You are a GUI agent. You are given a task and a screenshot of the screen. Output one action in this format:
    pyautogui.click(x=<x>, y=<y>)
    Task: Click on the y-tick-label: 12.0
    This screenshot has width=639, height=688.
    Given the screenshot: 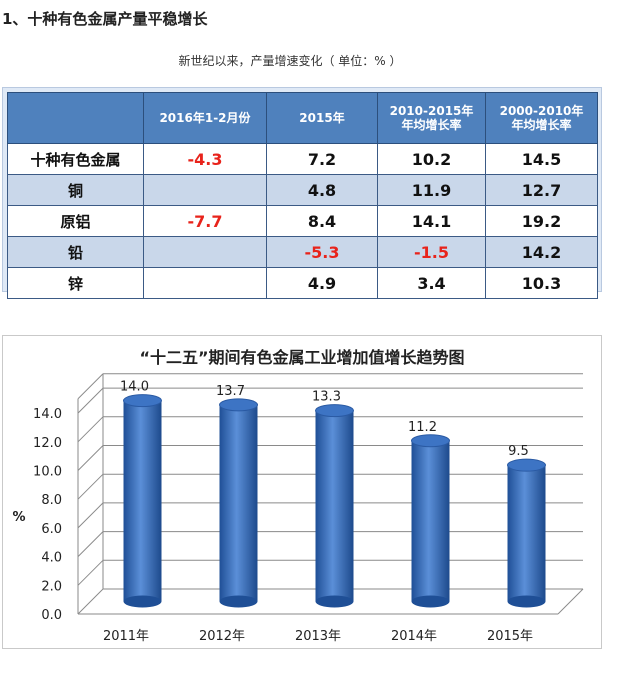 What is the action you would take?
    pyautogui.click(x=47, y=443)
    